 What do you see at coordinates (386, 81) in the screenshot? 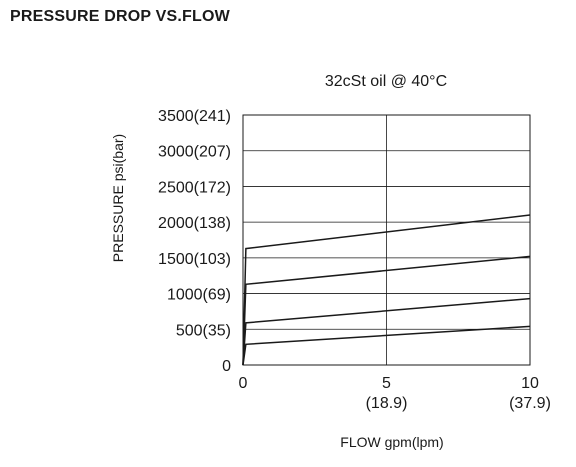
I see `chart-title: 32cSt oil @ 40°C` at bounding box center [386, 81].